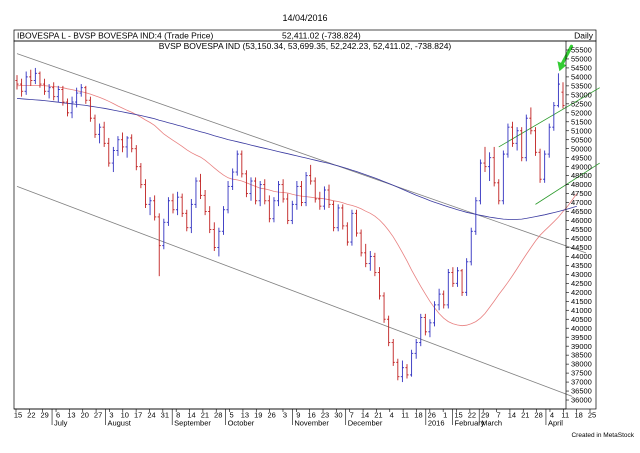  I want to click on y-tick-label: 43000, so click(581, 274).